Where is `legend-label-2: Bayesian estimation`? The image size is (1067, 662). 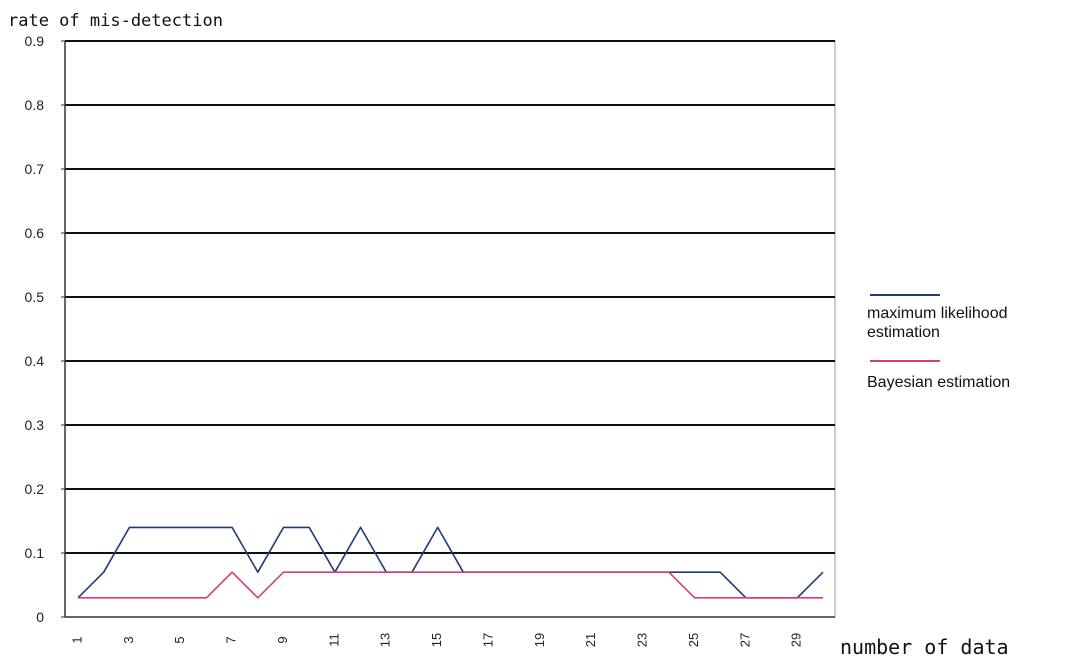 legend-label-2: Bayesian estimation is located at coordinates (938, 382).